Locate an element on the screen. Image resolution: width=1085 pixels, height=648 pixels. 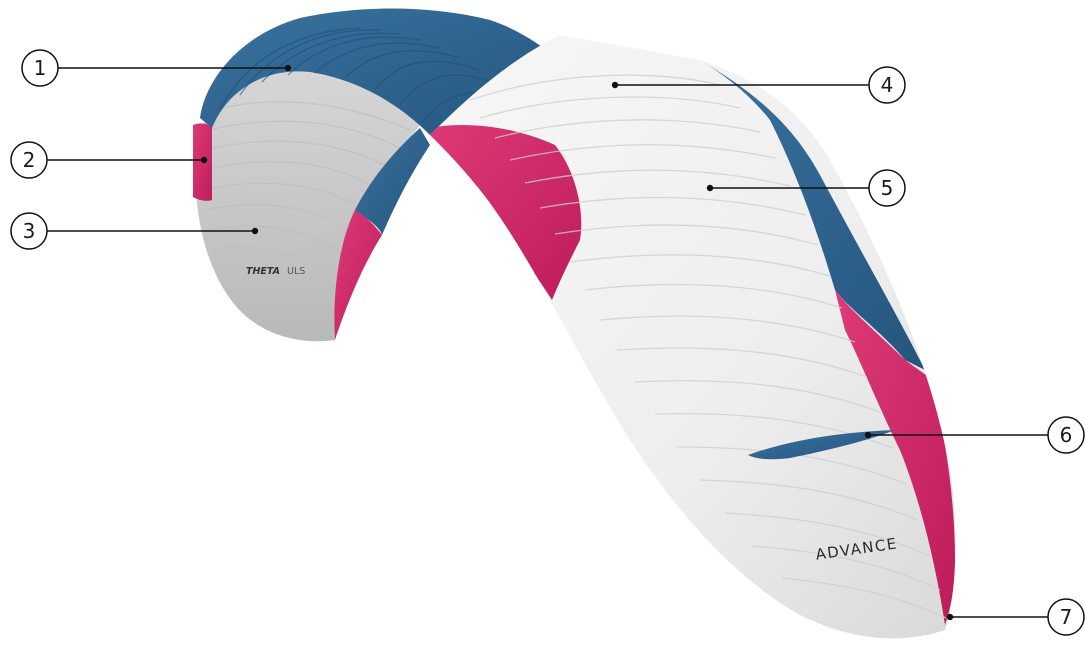
callout-badge-4: 4 is located at coordinates (887, 85).